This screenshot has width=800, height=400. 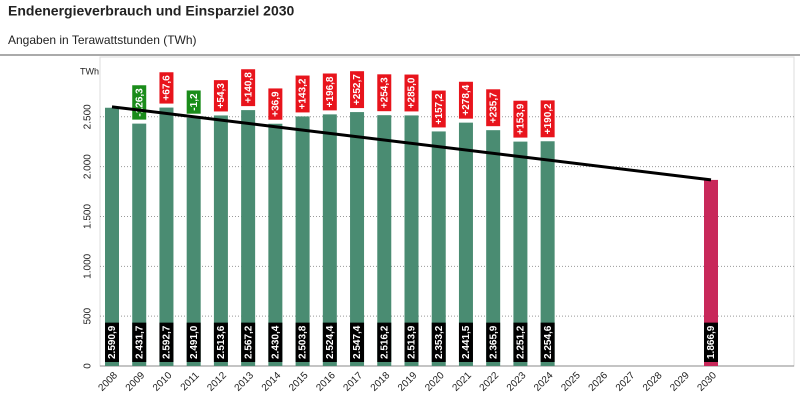 I want to click on value-label: 2.491,0, so click(x=193, y=342).